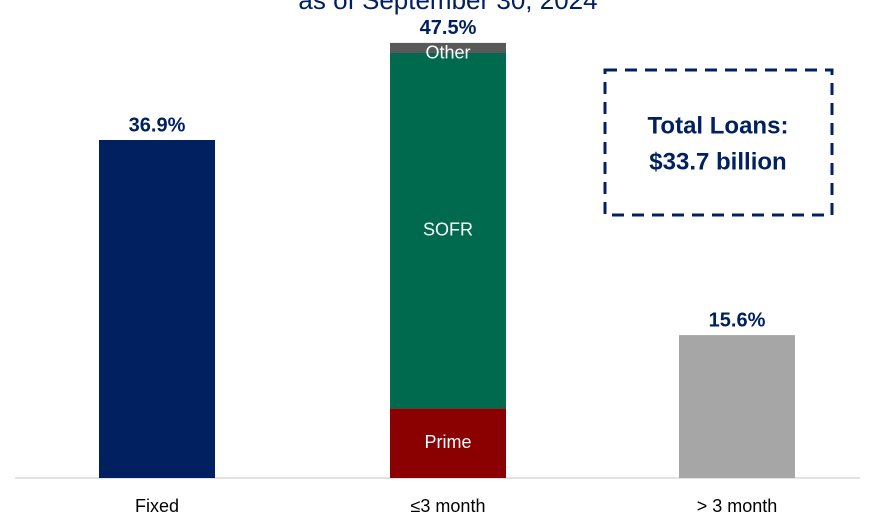  What do you see at coordinates (718, 125) in the screenshot?
I see `annotation: Total Loans:` at bounding box center [718, 125].